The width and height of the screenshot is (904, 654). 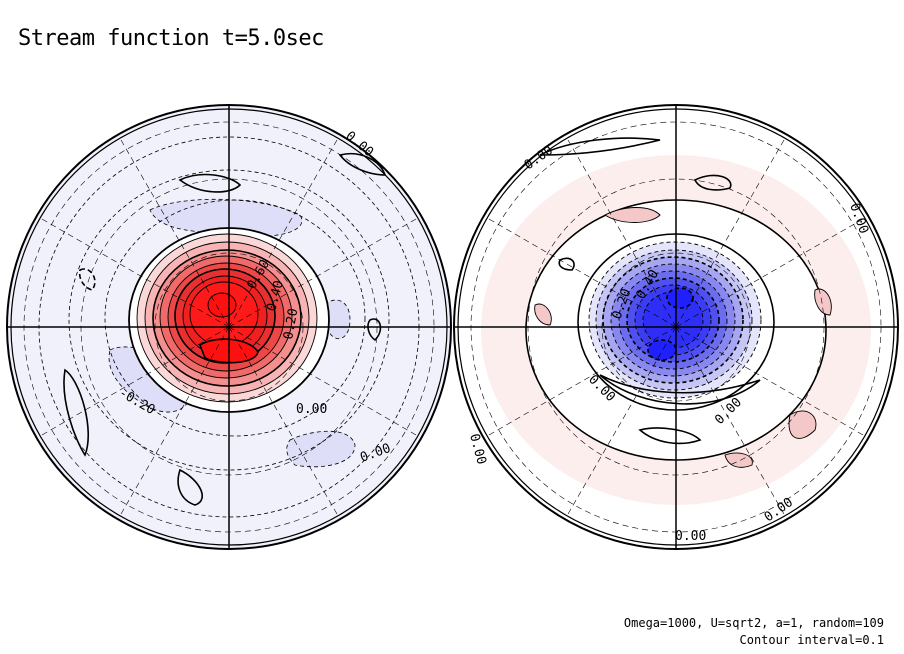 What do you see at coordinates (690, 536) in the screenshot?
I see `right-contour-label: 0.00` at bounding box center [690, 536].